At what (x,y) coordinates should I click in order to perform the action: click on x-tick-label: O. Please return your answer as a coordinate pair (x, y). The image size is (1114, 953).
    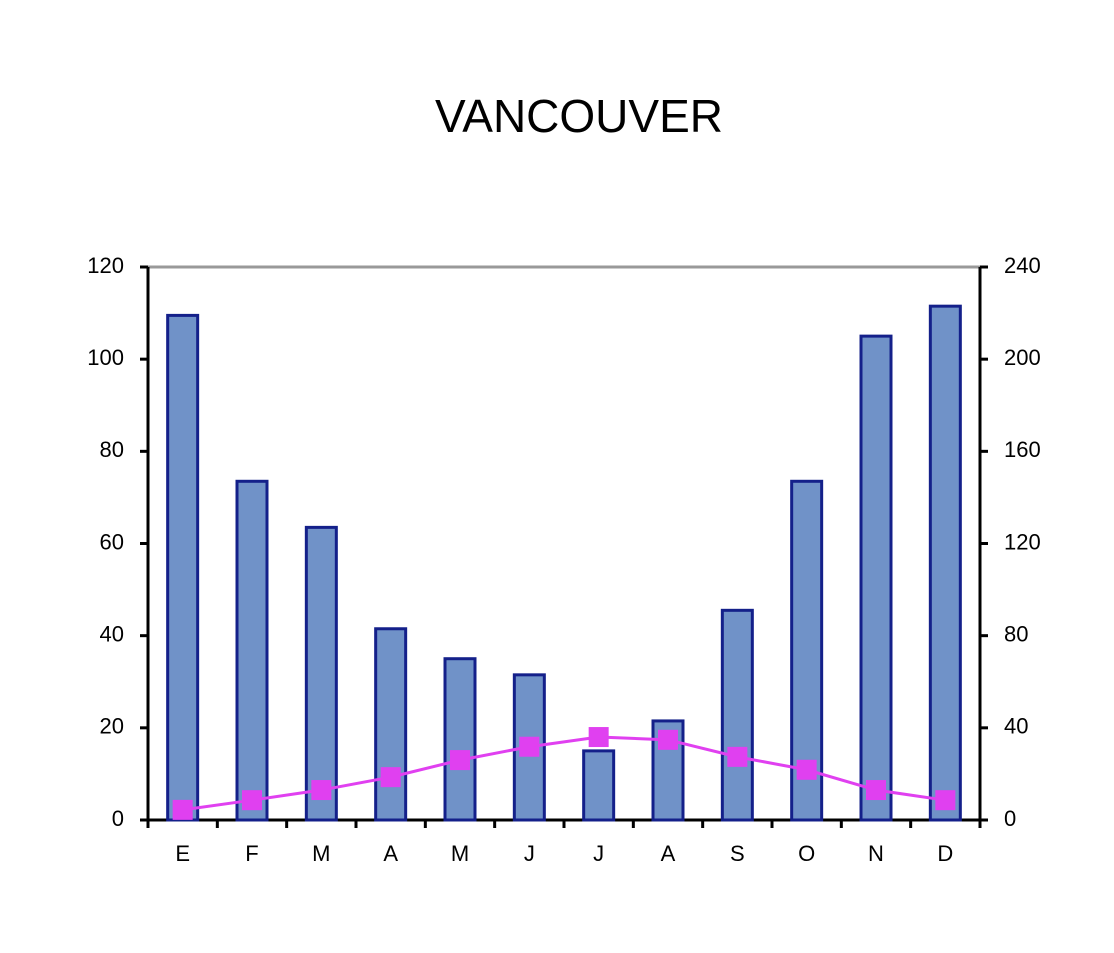
    Looking at the image, I should click on (806, 853).